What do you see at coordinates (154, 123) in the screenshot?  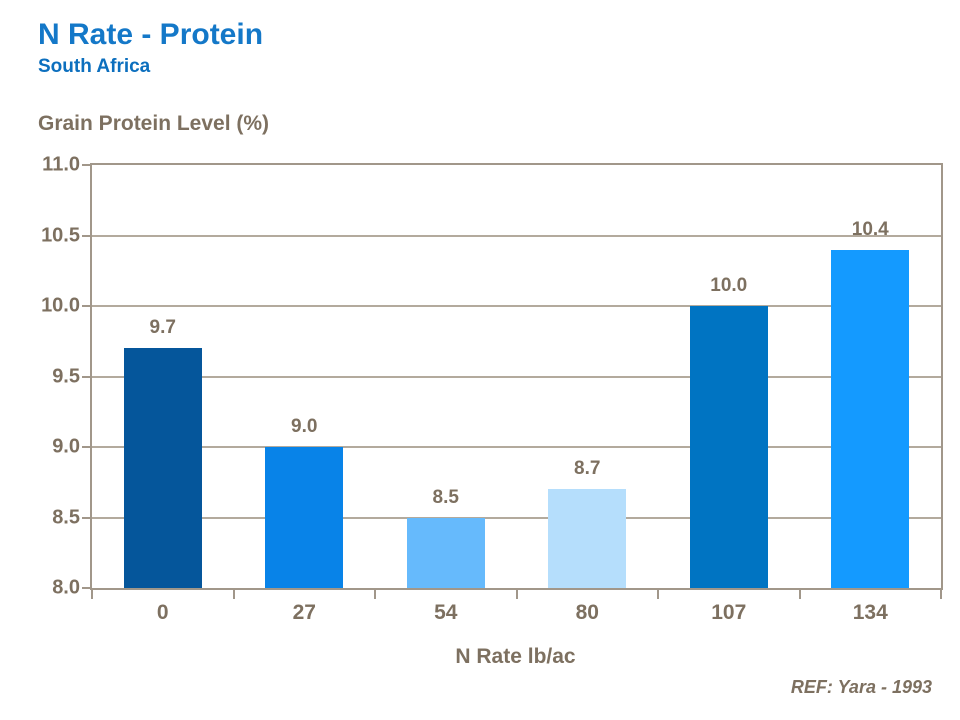 I see `y-axis-title: Grain Protein Level (%)` at bounding box center [154, 123].